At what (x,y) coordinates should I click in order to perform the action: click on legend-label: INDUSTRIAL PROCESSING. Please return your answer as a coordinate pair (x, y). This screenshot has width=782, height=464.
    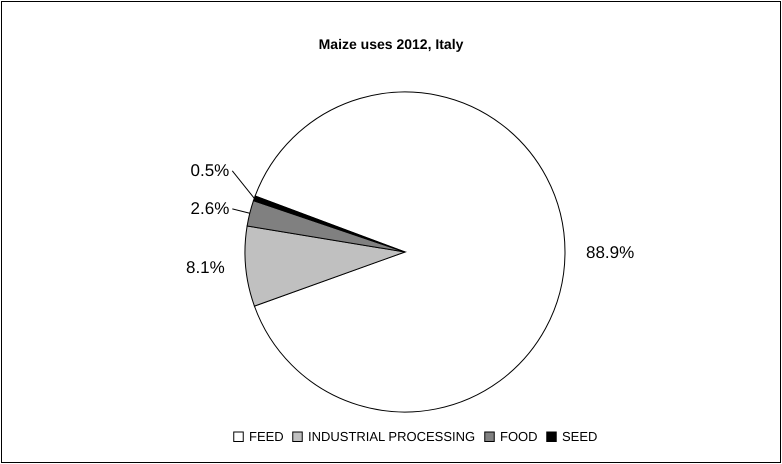
    Looking at the image, I should click on (392, 436).